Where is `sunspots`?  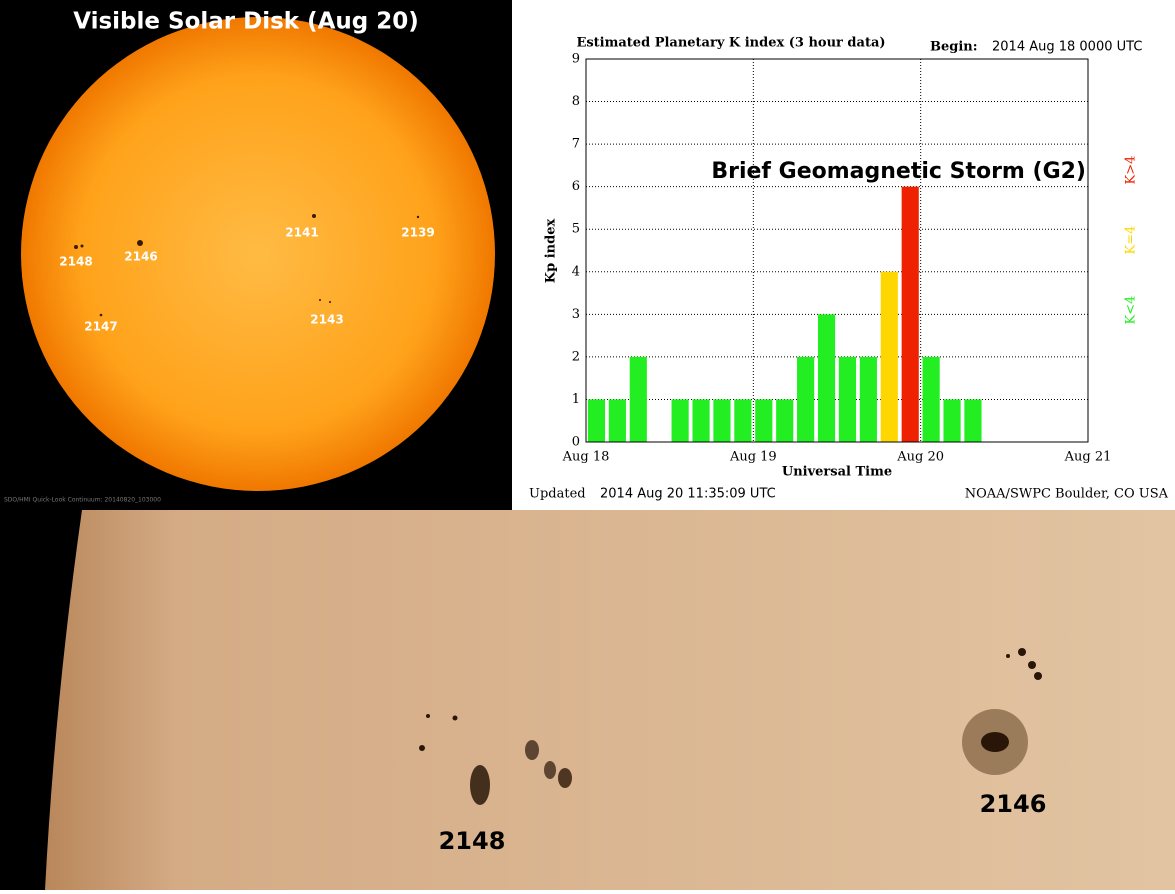
sunspots is located at coordinates (247, 265).